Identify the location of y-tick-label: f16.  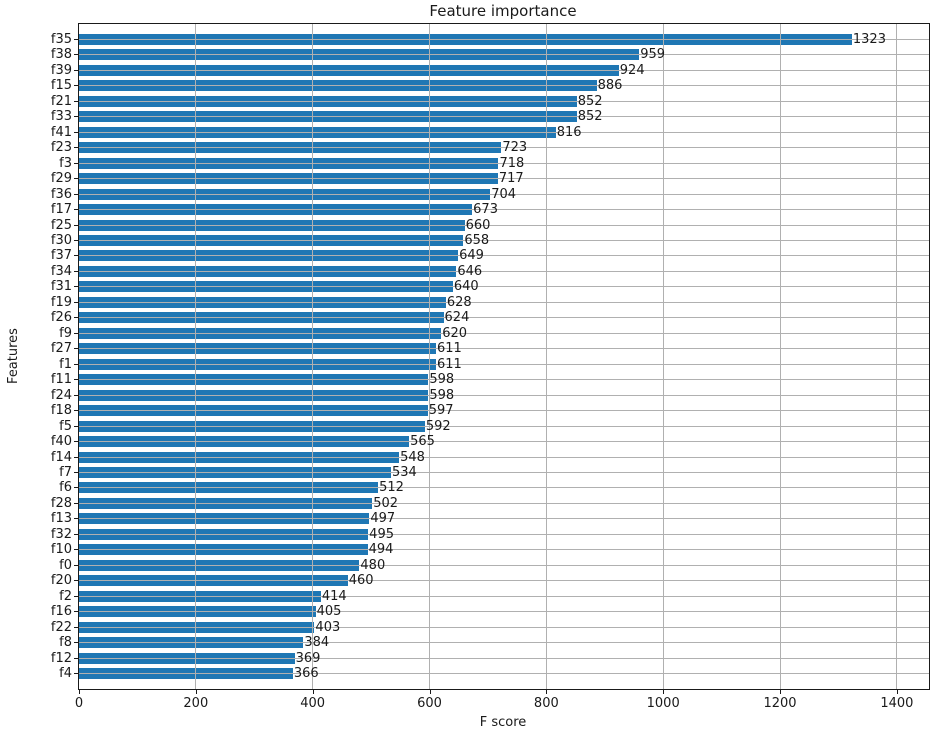
(61, 612).